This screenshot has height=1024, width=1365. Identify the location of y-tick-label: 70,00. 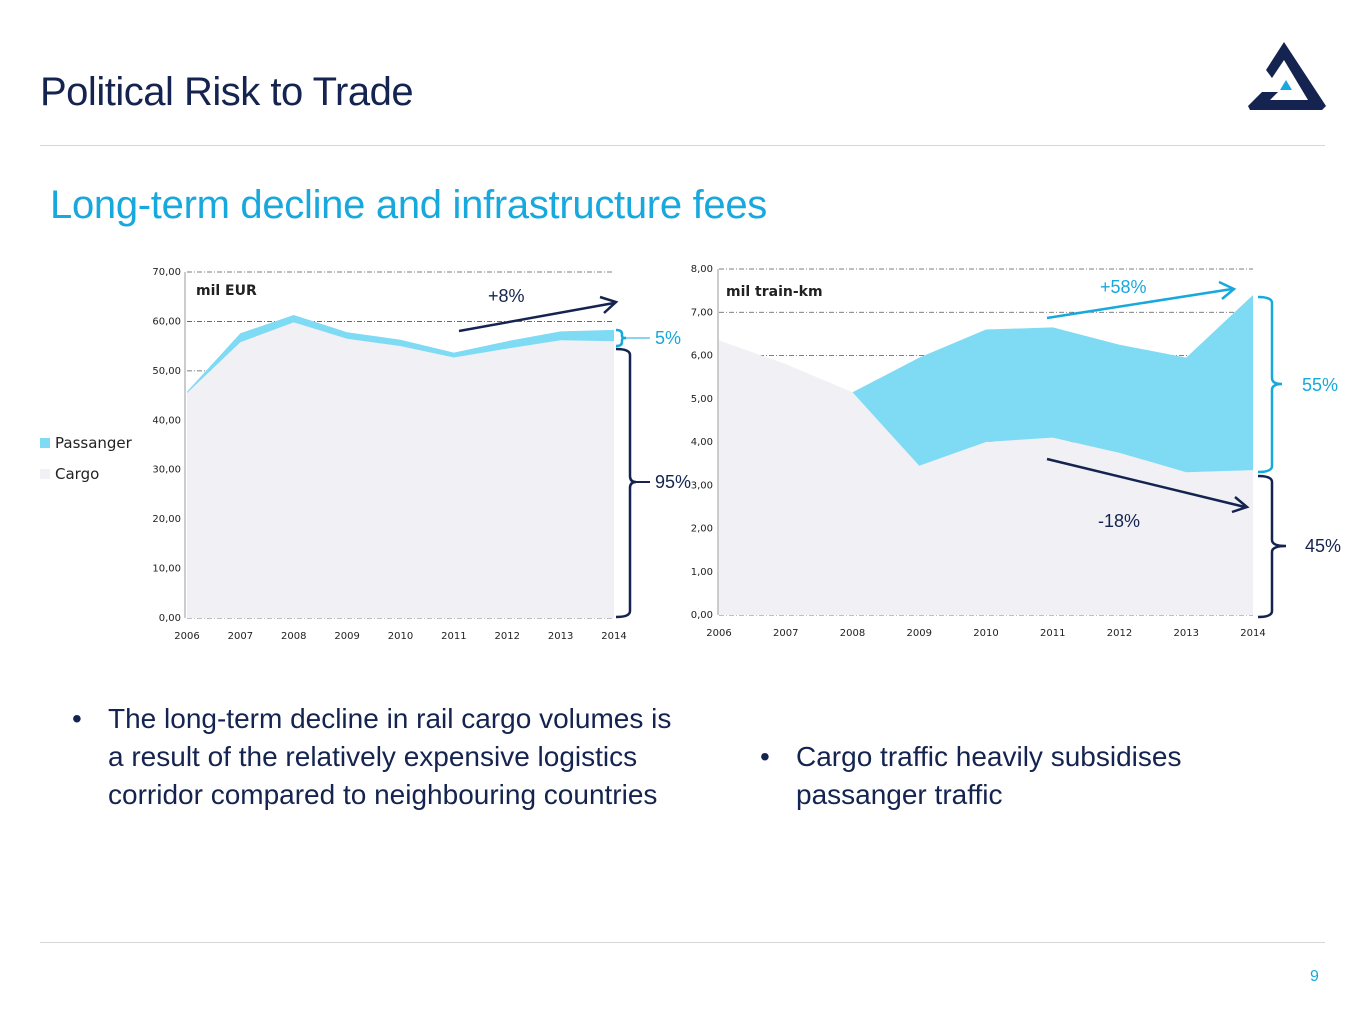
(166, 272).